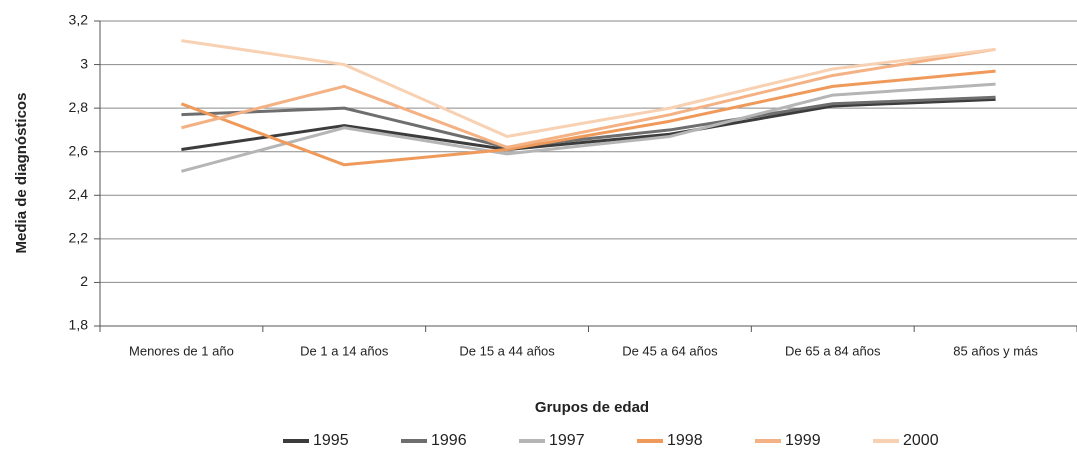 The image size is (1077, 456). What do you see at coordinates (21, 173) in the screenshot?
I see `y-axis-title: Media de diagnósticos` at bounding box center [21, 173].